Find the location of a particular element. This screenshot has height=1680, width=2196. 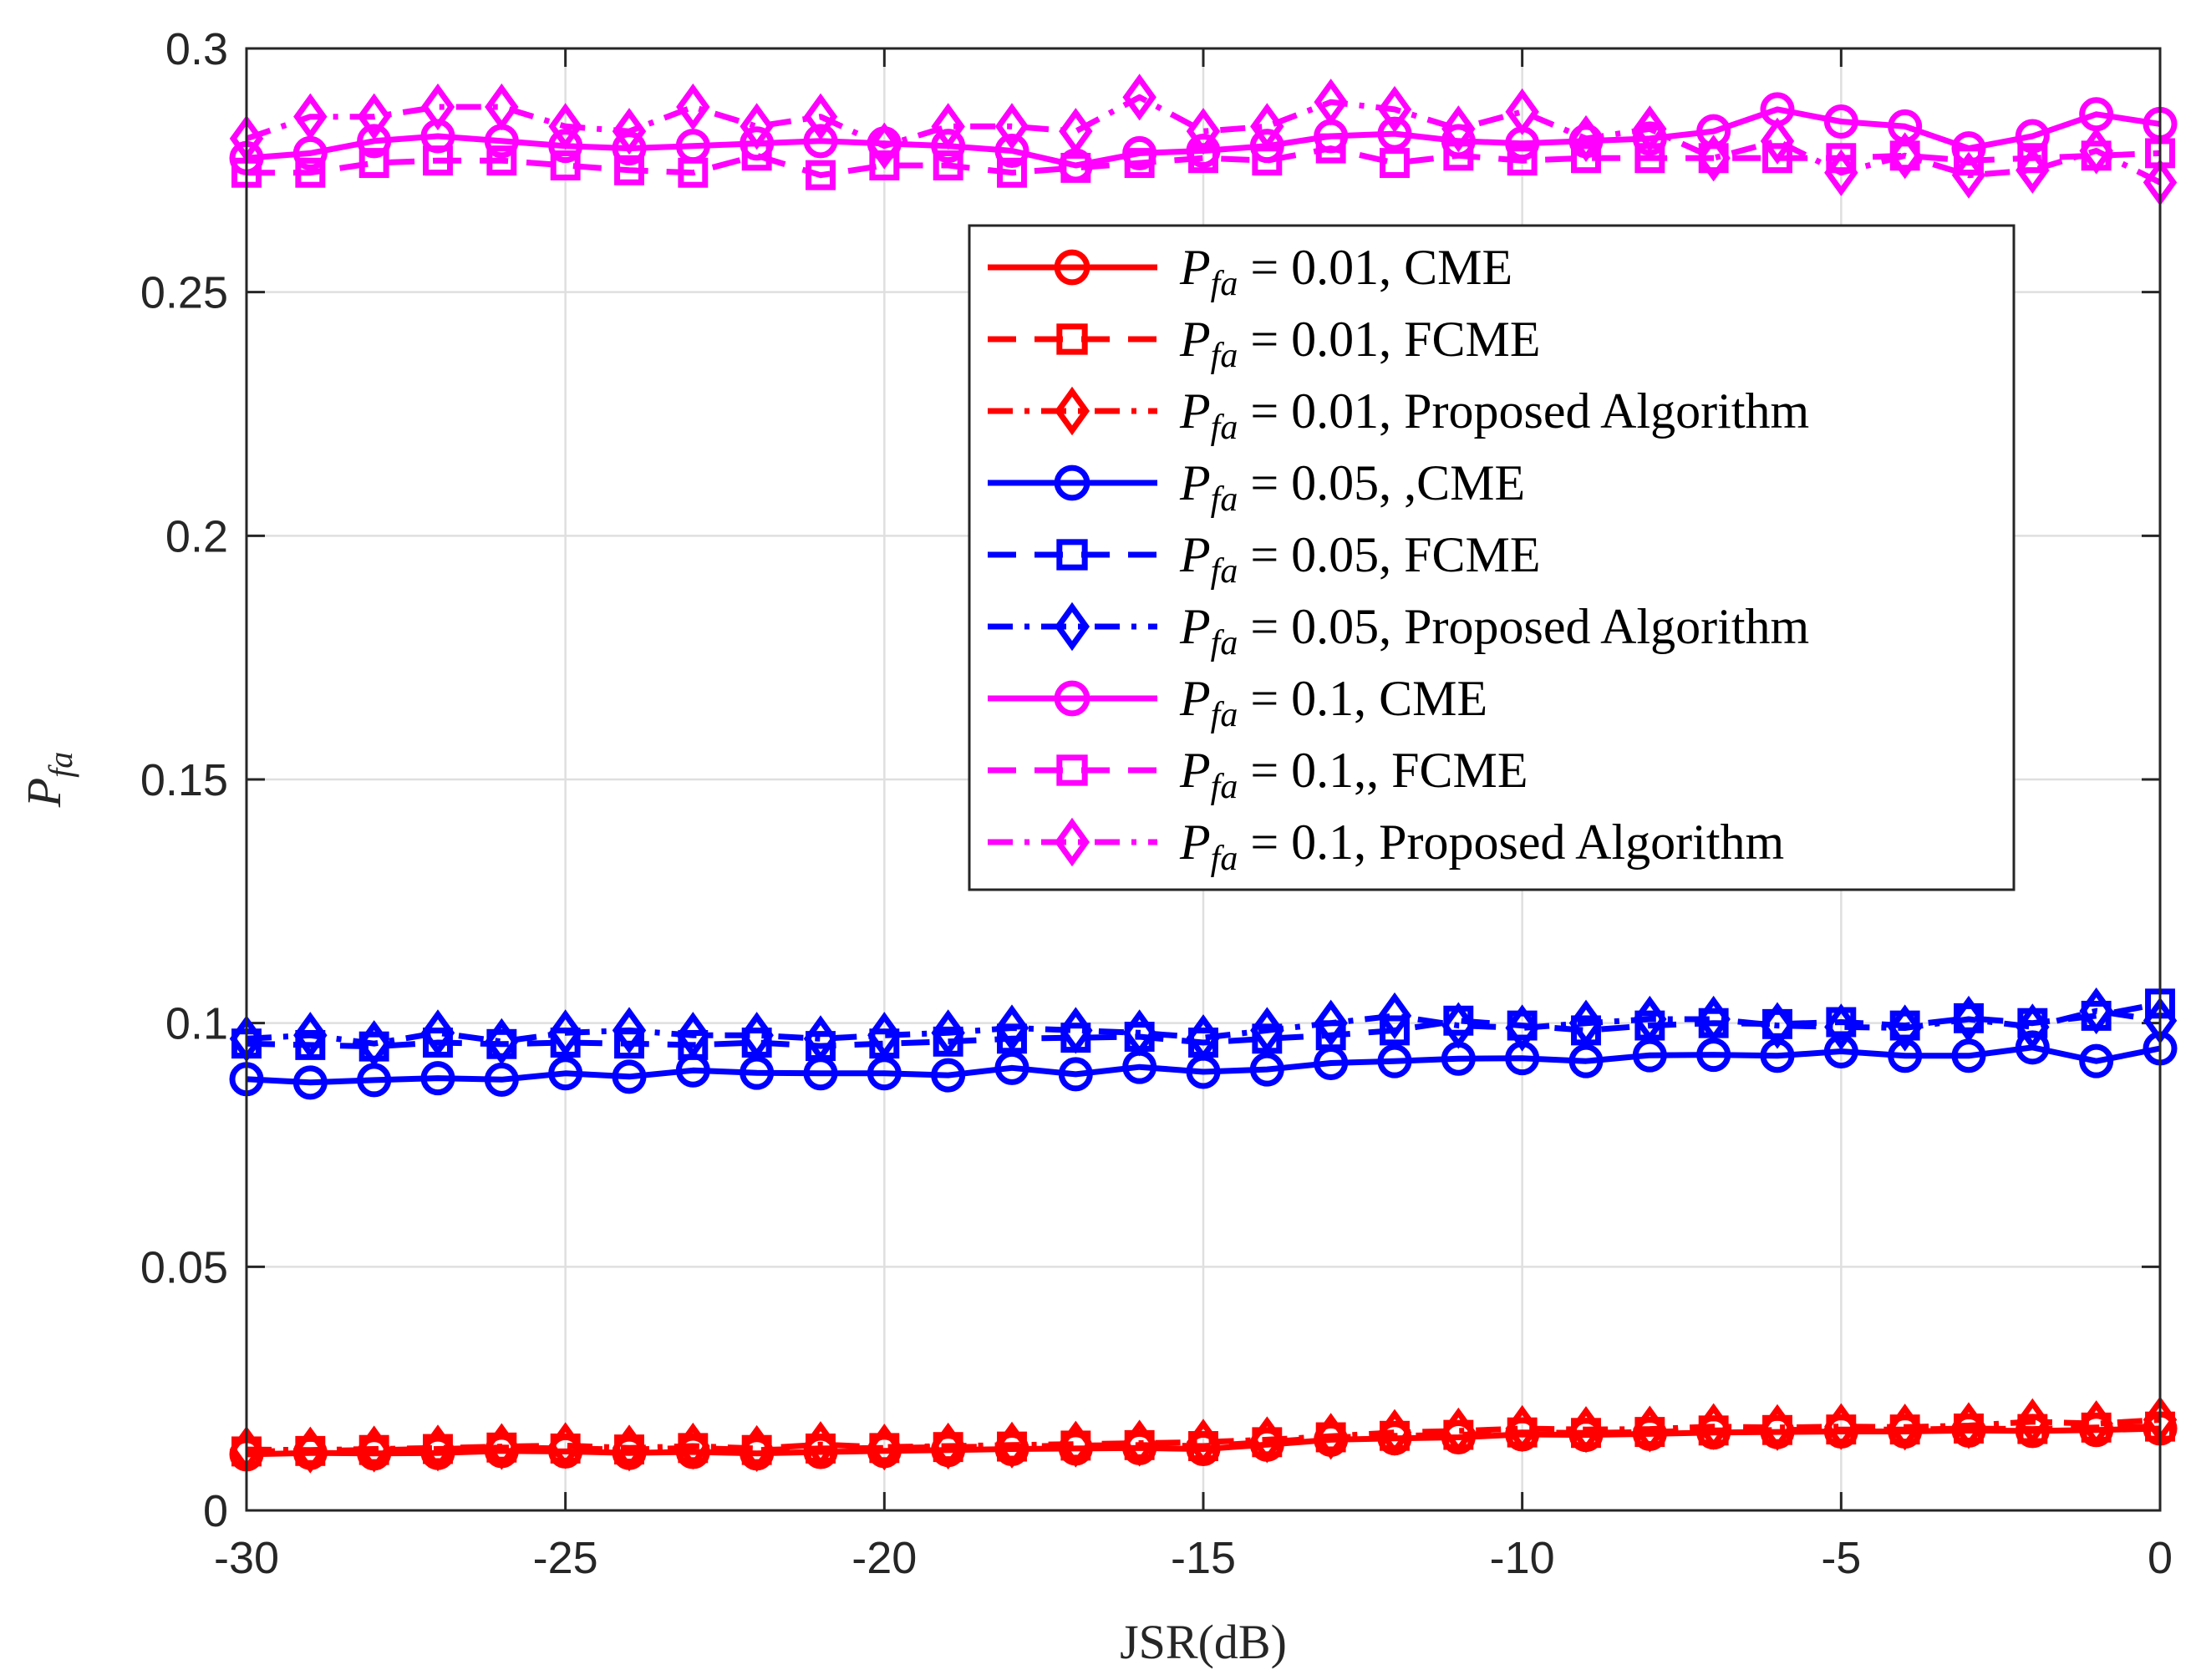

y-axis-title: Pfa is located at coordinates (48, 780).